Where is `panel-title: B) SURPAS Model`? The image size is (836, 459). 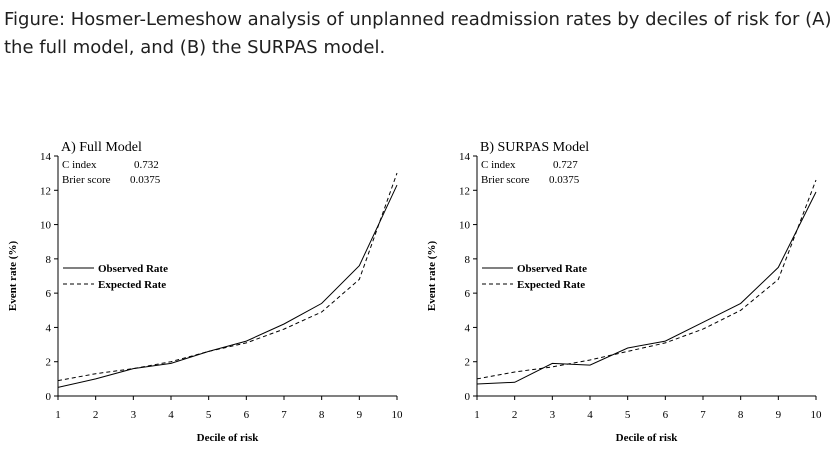 panel-title: B) SURPAS Model is located at coordinates (534, 147).